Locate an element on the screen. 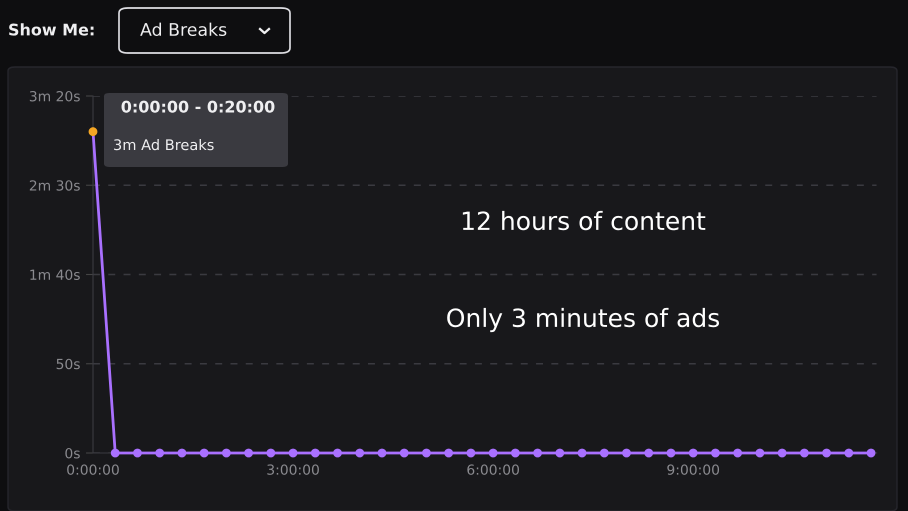 The height and width of the screenshot is (511, 908). annotation: 3m Ad Breaks is located at coordinates (164, 144).